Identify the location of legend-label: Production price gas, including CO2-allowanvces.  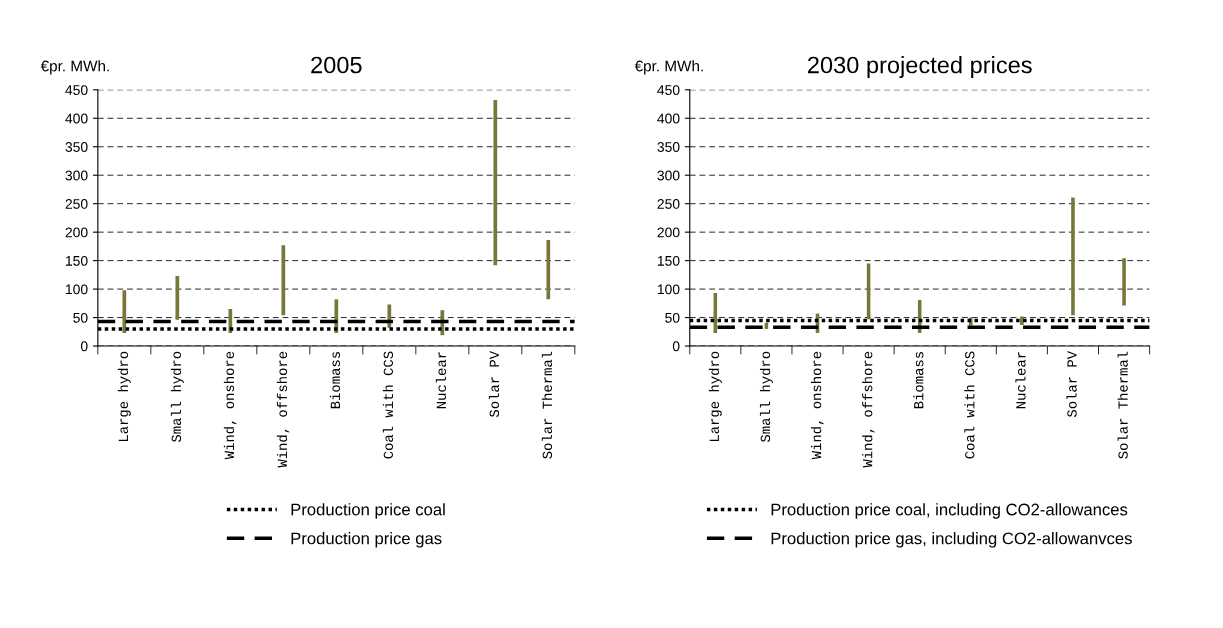
(951, 540).